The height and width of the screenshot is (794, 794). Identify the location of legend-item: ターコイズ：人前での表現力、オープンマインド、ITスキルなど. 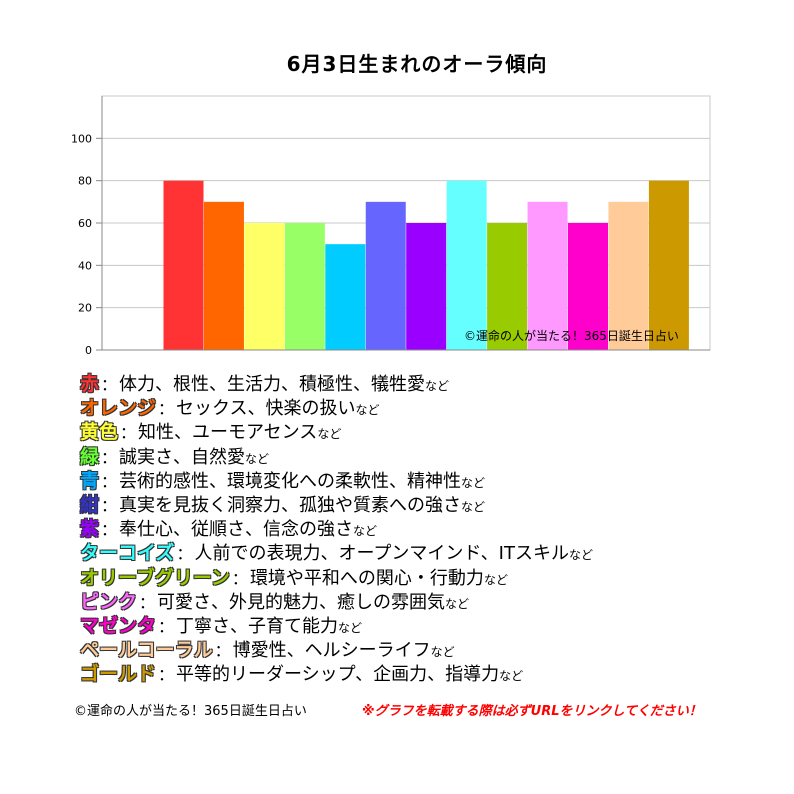
(430, 553).